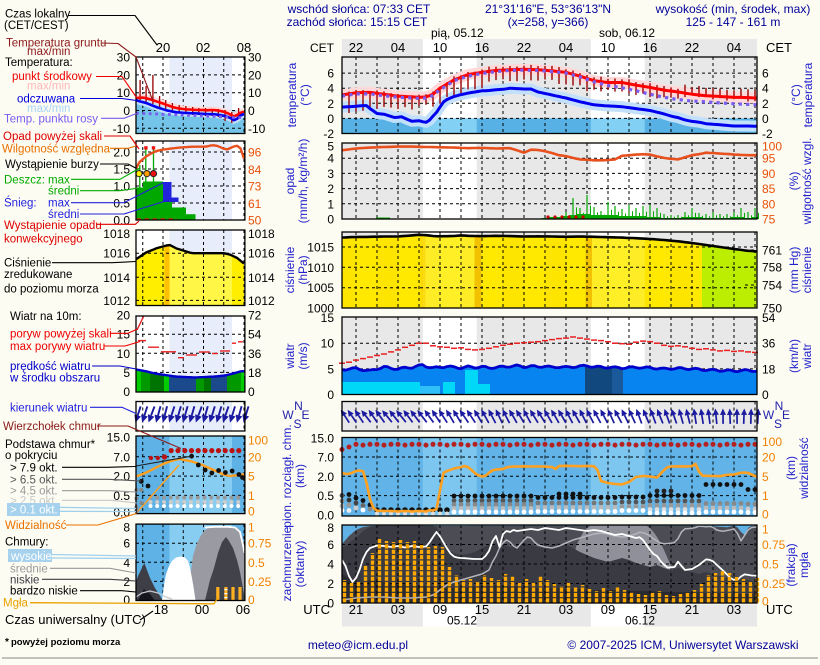 The image size is (820, 665). I want to click on svg-text: 4, so click(765, 89).